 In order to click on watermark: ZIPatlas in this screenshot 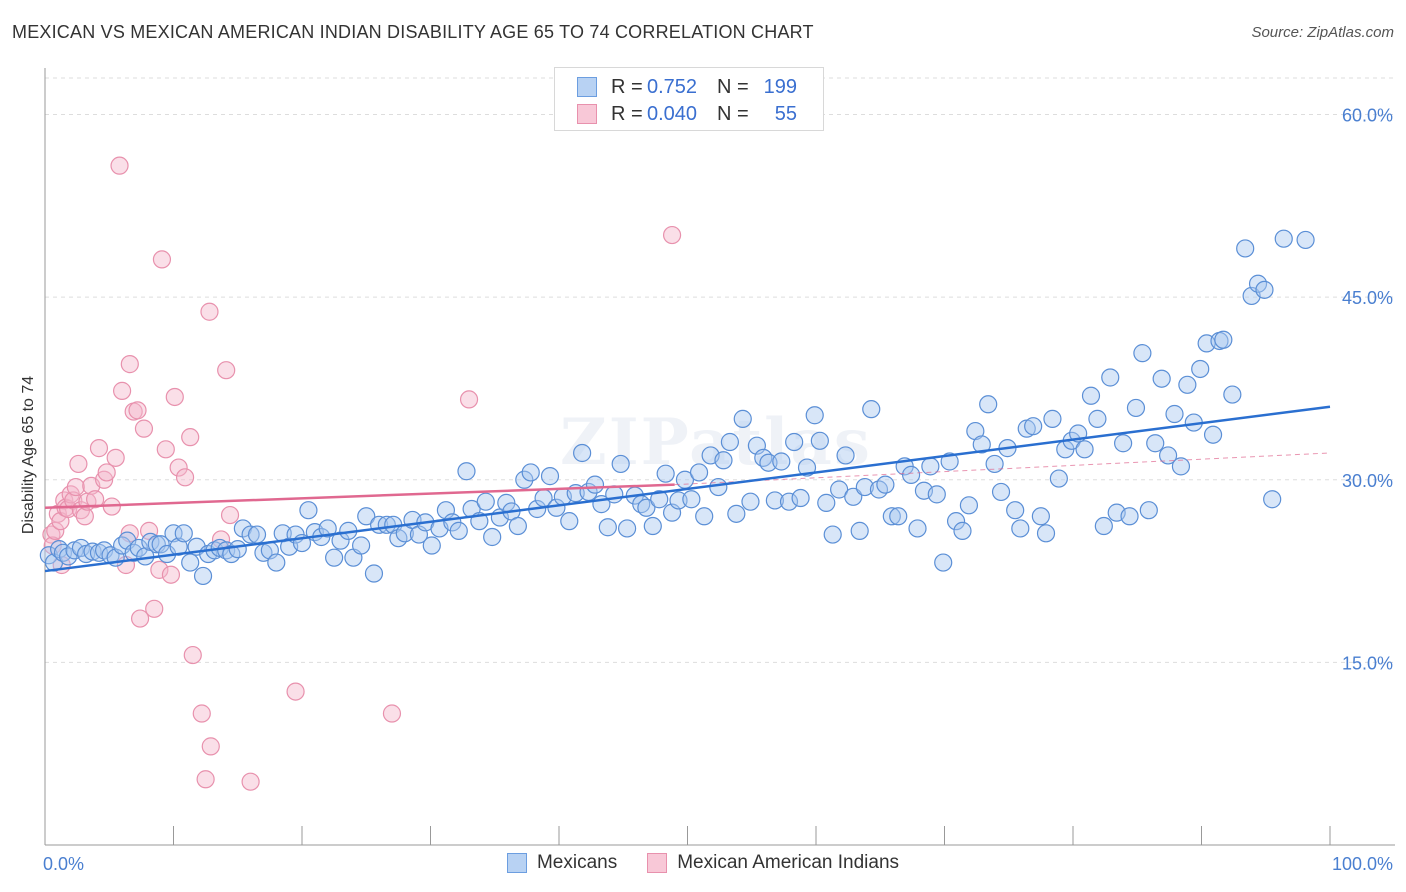, I will do `click(716, 442)`.